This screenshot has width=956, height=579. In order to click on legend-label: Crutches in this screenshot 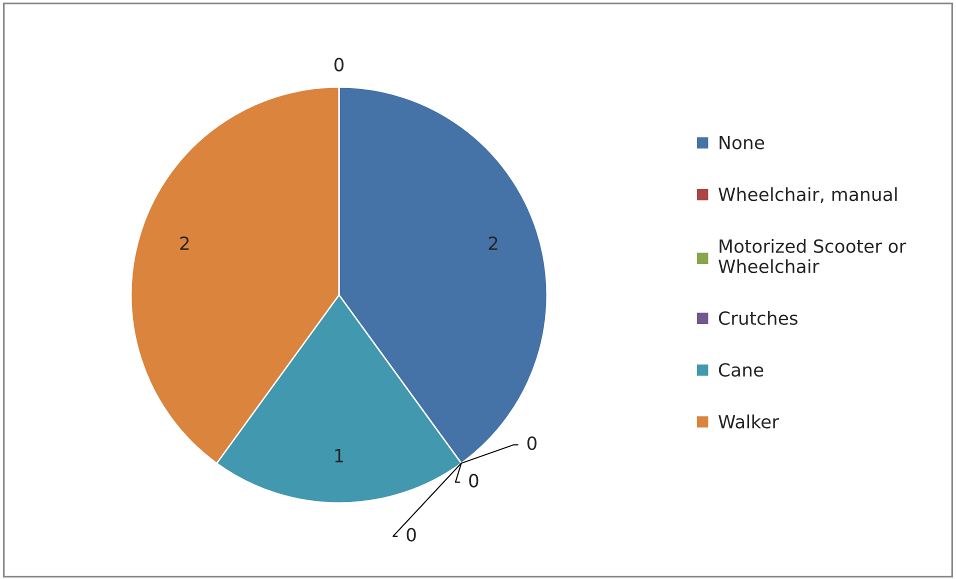, I will do `click(758, 317)`.